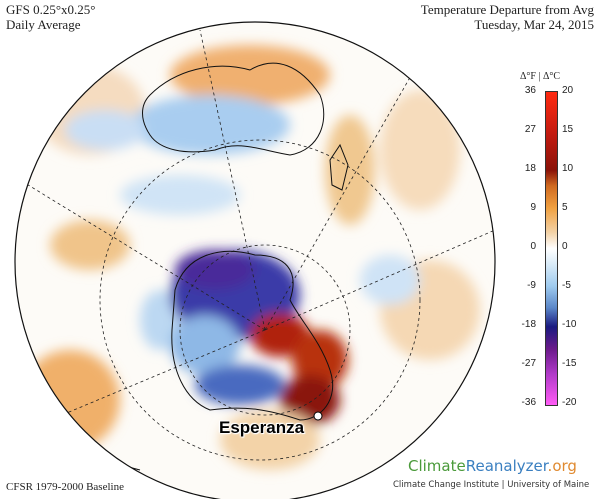 The image size is (600, 499). I want to click on tick-f: 27, so click(530, 129).